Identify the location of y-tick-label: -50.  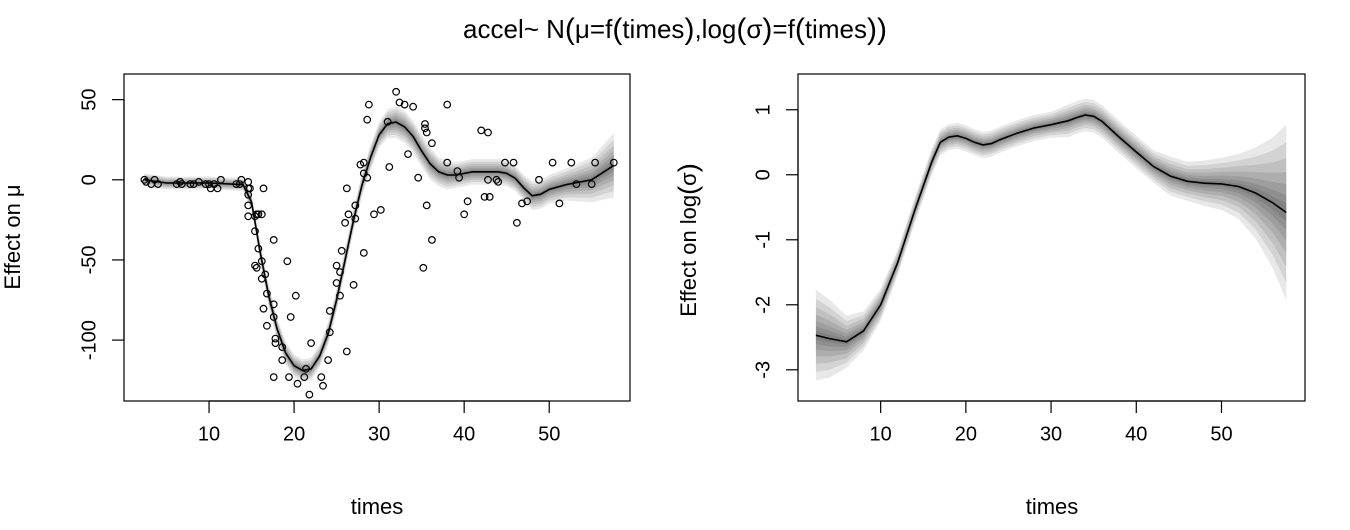
(89, 259).